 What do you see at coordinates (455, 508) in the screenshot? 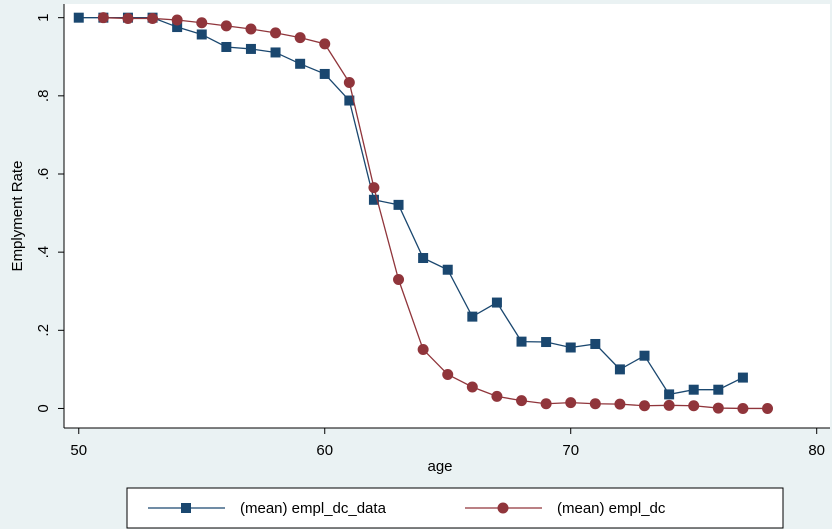
I see `legend` at bounding box center [455, 508].